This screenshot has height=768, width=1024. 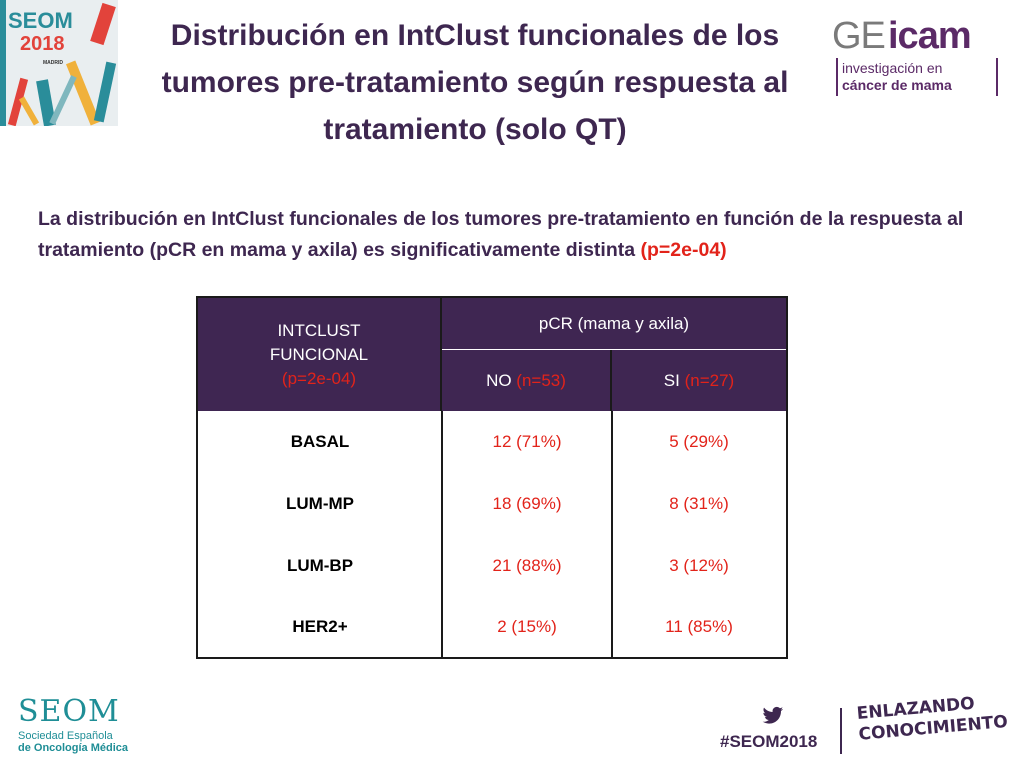 I want to click on geicam-logo-tagline-1: investigación en, so click(x=892, y=68).